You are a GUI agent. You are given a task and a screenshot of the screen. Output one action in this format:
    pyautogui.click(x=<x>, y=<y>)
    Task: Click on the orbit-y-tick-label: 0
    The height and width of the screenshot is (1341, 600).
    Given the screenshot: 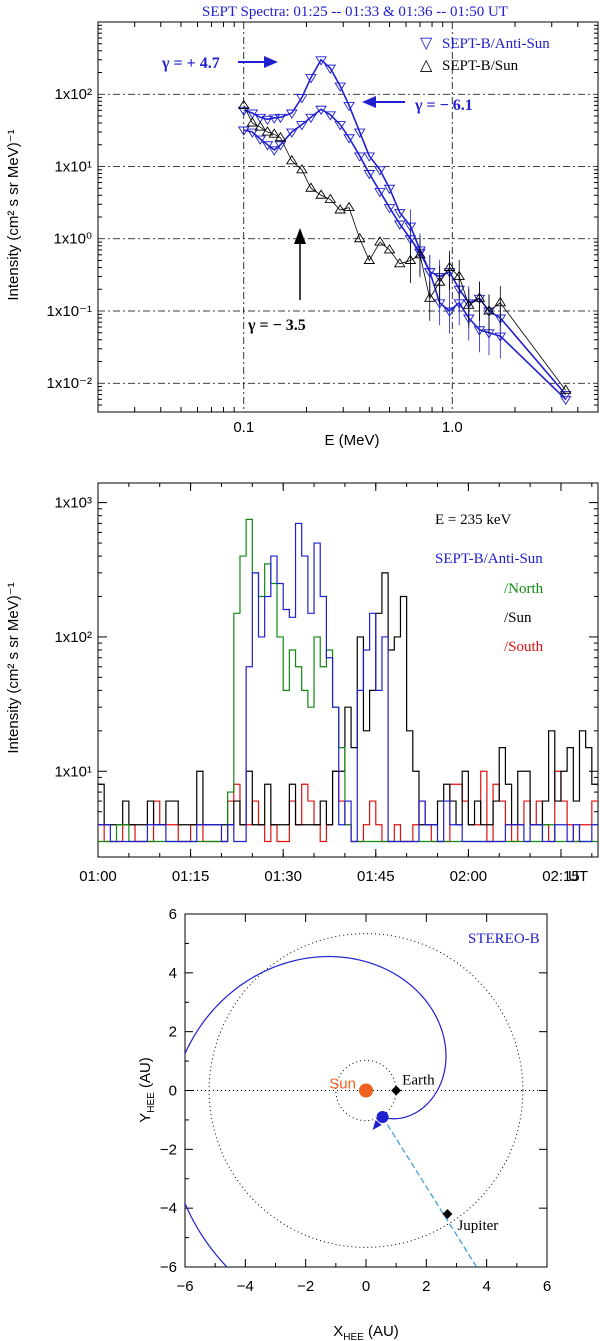 What is the action you would take?
    pyautogui.click(x=173, y=1091)
    